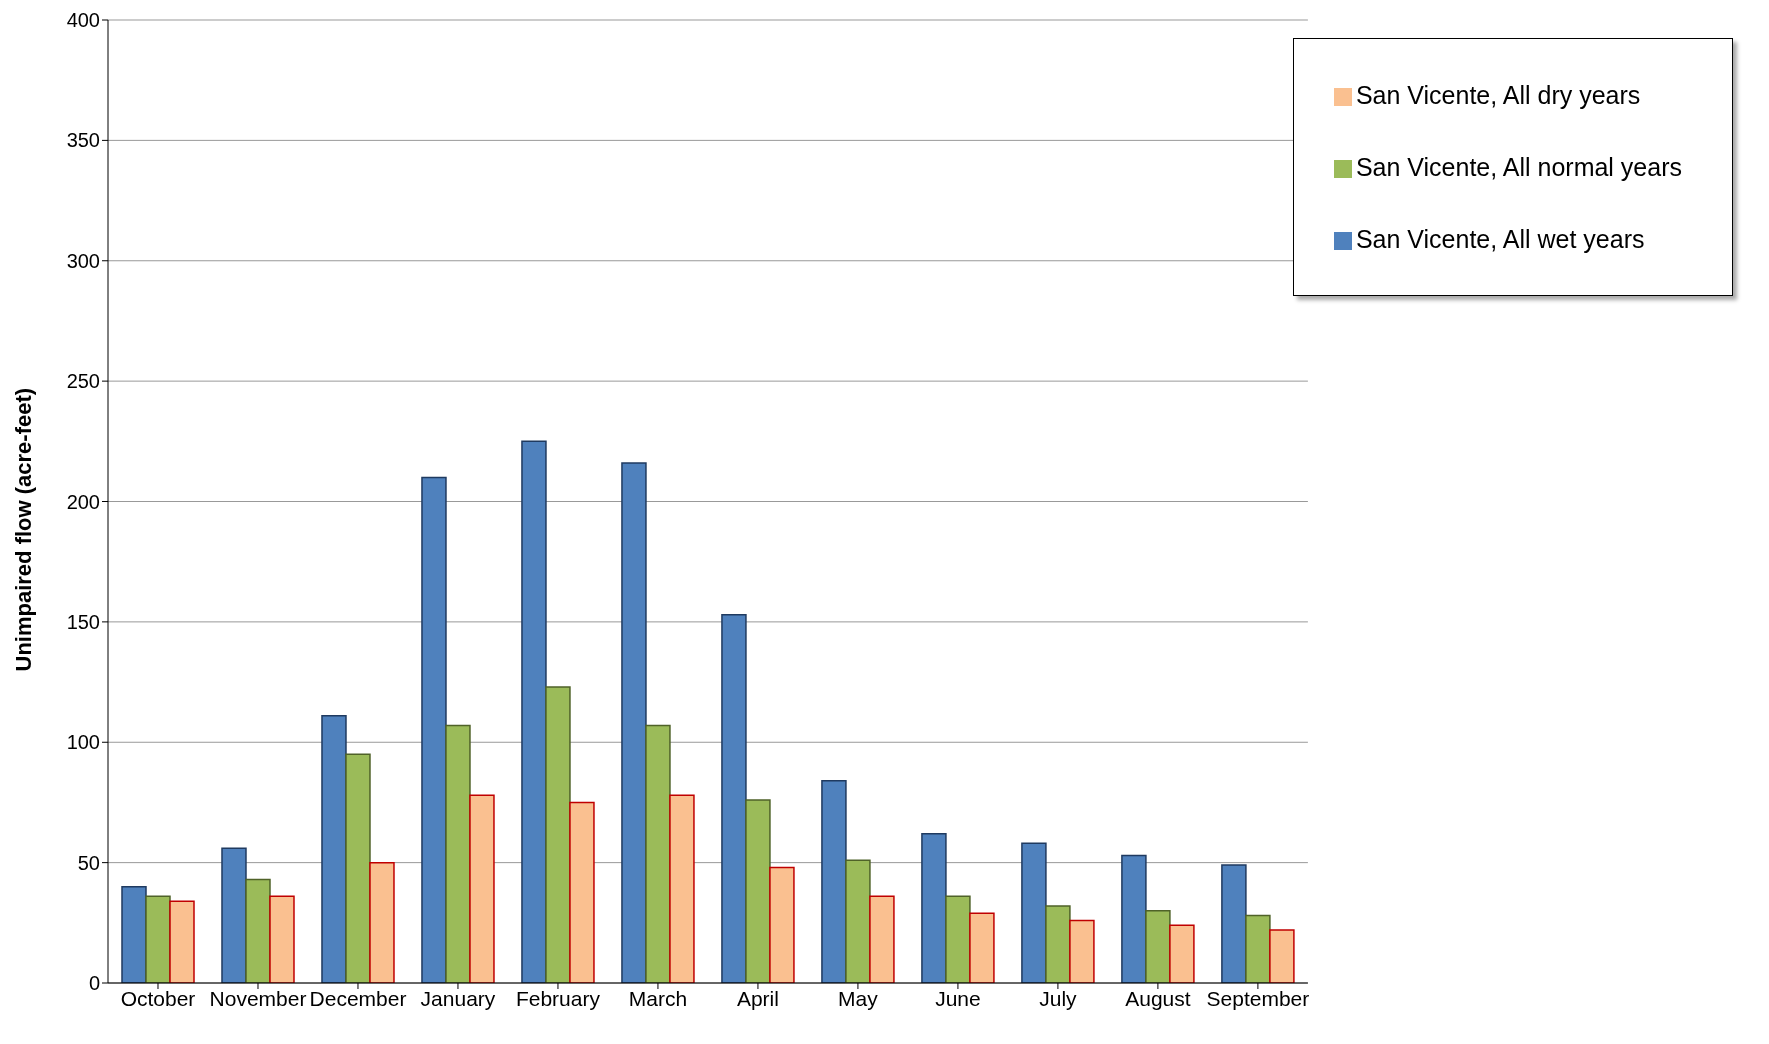 The image size is (1769, 1044). Describe the element at coordinates (83, 140) in the screenshot. I see `y-tick-label: 350` at that location.